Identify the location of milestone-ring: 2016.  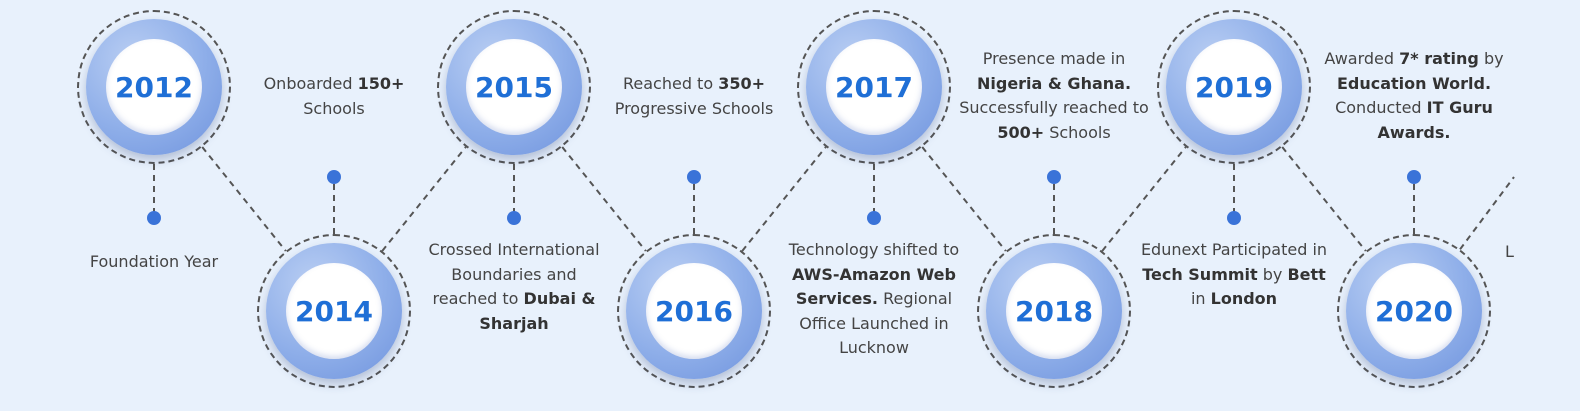
(694, 311).